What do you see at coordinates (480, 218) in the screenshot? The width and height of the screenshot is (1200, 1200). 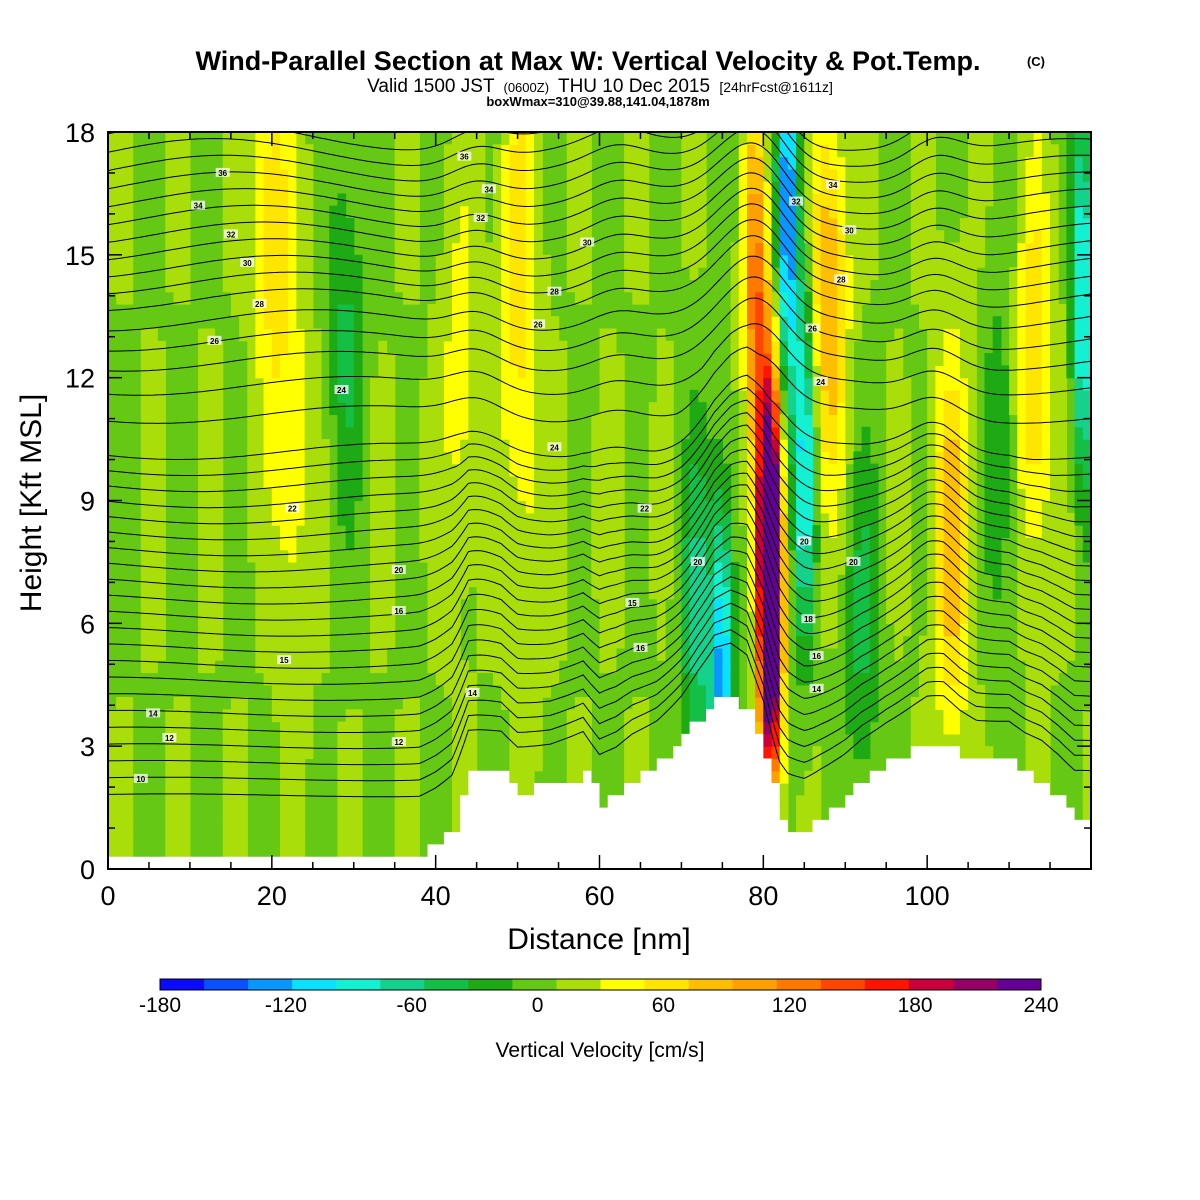 I see `isentrope-label: 32` at bounding box center [480, 218].